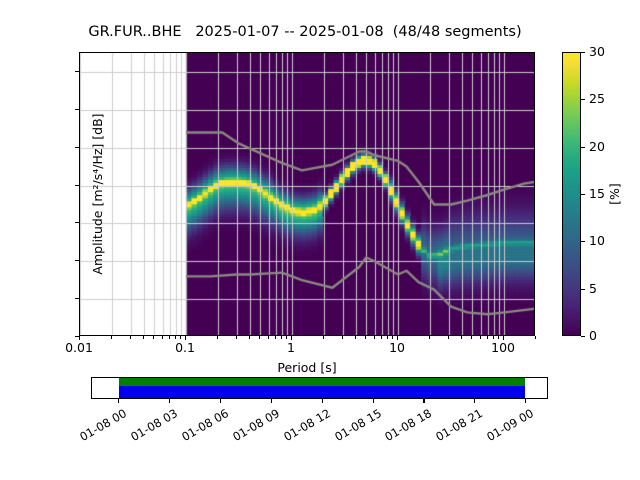 The image size is (640, 480). Describe the element at coordinates (597, 146) in the screenshot. I see `colorbar-tick-label: 20` at that location.